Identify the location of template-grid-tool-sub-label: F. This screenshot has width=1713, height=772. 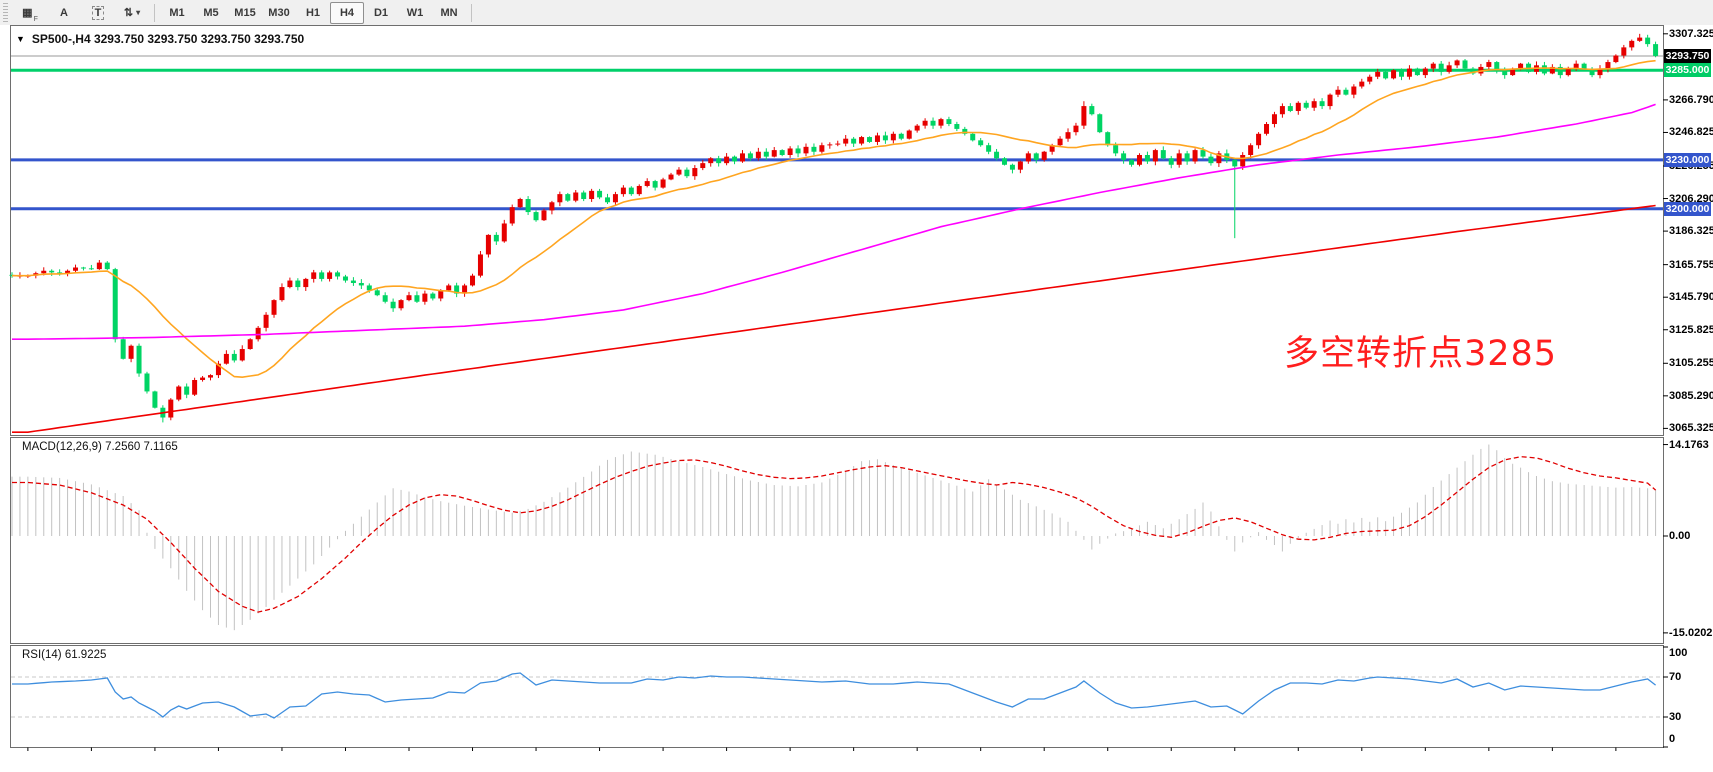
(35, 19).